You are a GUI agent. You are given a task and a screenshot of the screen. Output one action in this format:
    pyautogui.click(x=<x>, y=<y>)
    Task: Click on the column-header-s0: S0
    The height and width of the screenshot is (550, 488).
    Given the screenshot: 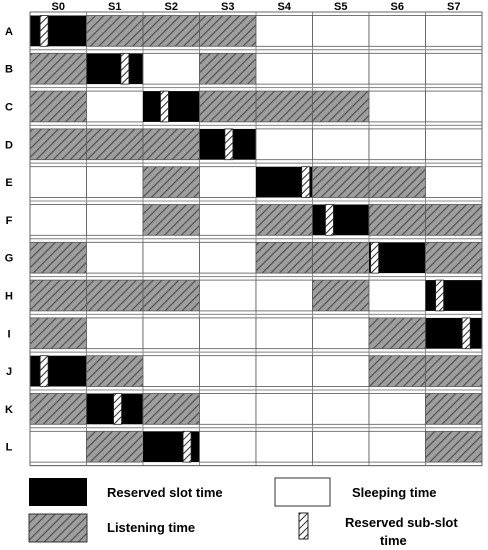 What is the action you would take?
    pyautogui.click(x=58, y=7)
    